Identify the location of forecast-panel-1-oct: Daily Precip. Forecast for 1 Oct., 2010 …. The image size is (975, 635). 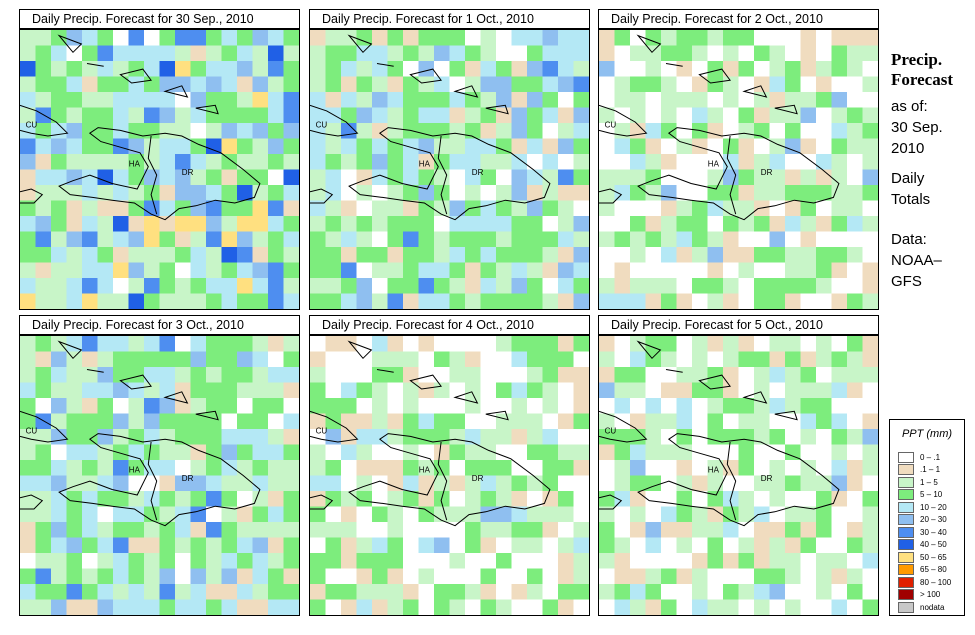
(449, 159).